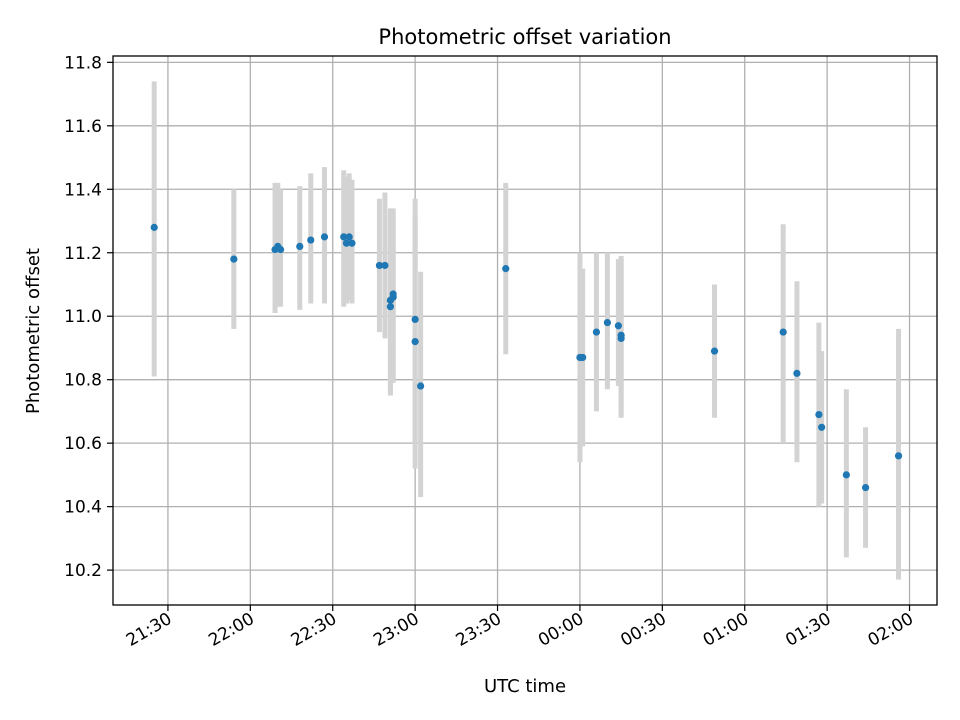 Image resolution: width=960 pixels, height=720 pixels. What do you see at coordinates (33, 331) in the screenshot?
I see `y-axis-label: Photometric offset` at bounding box center [33, 331].